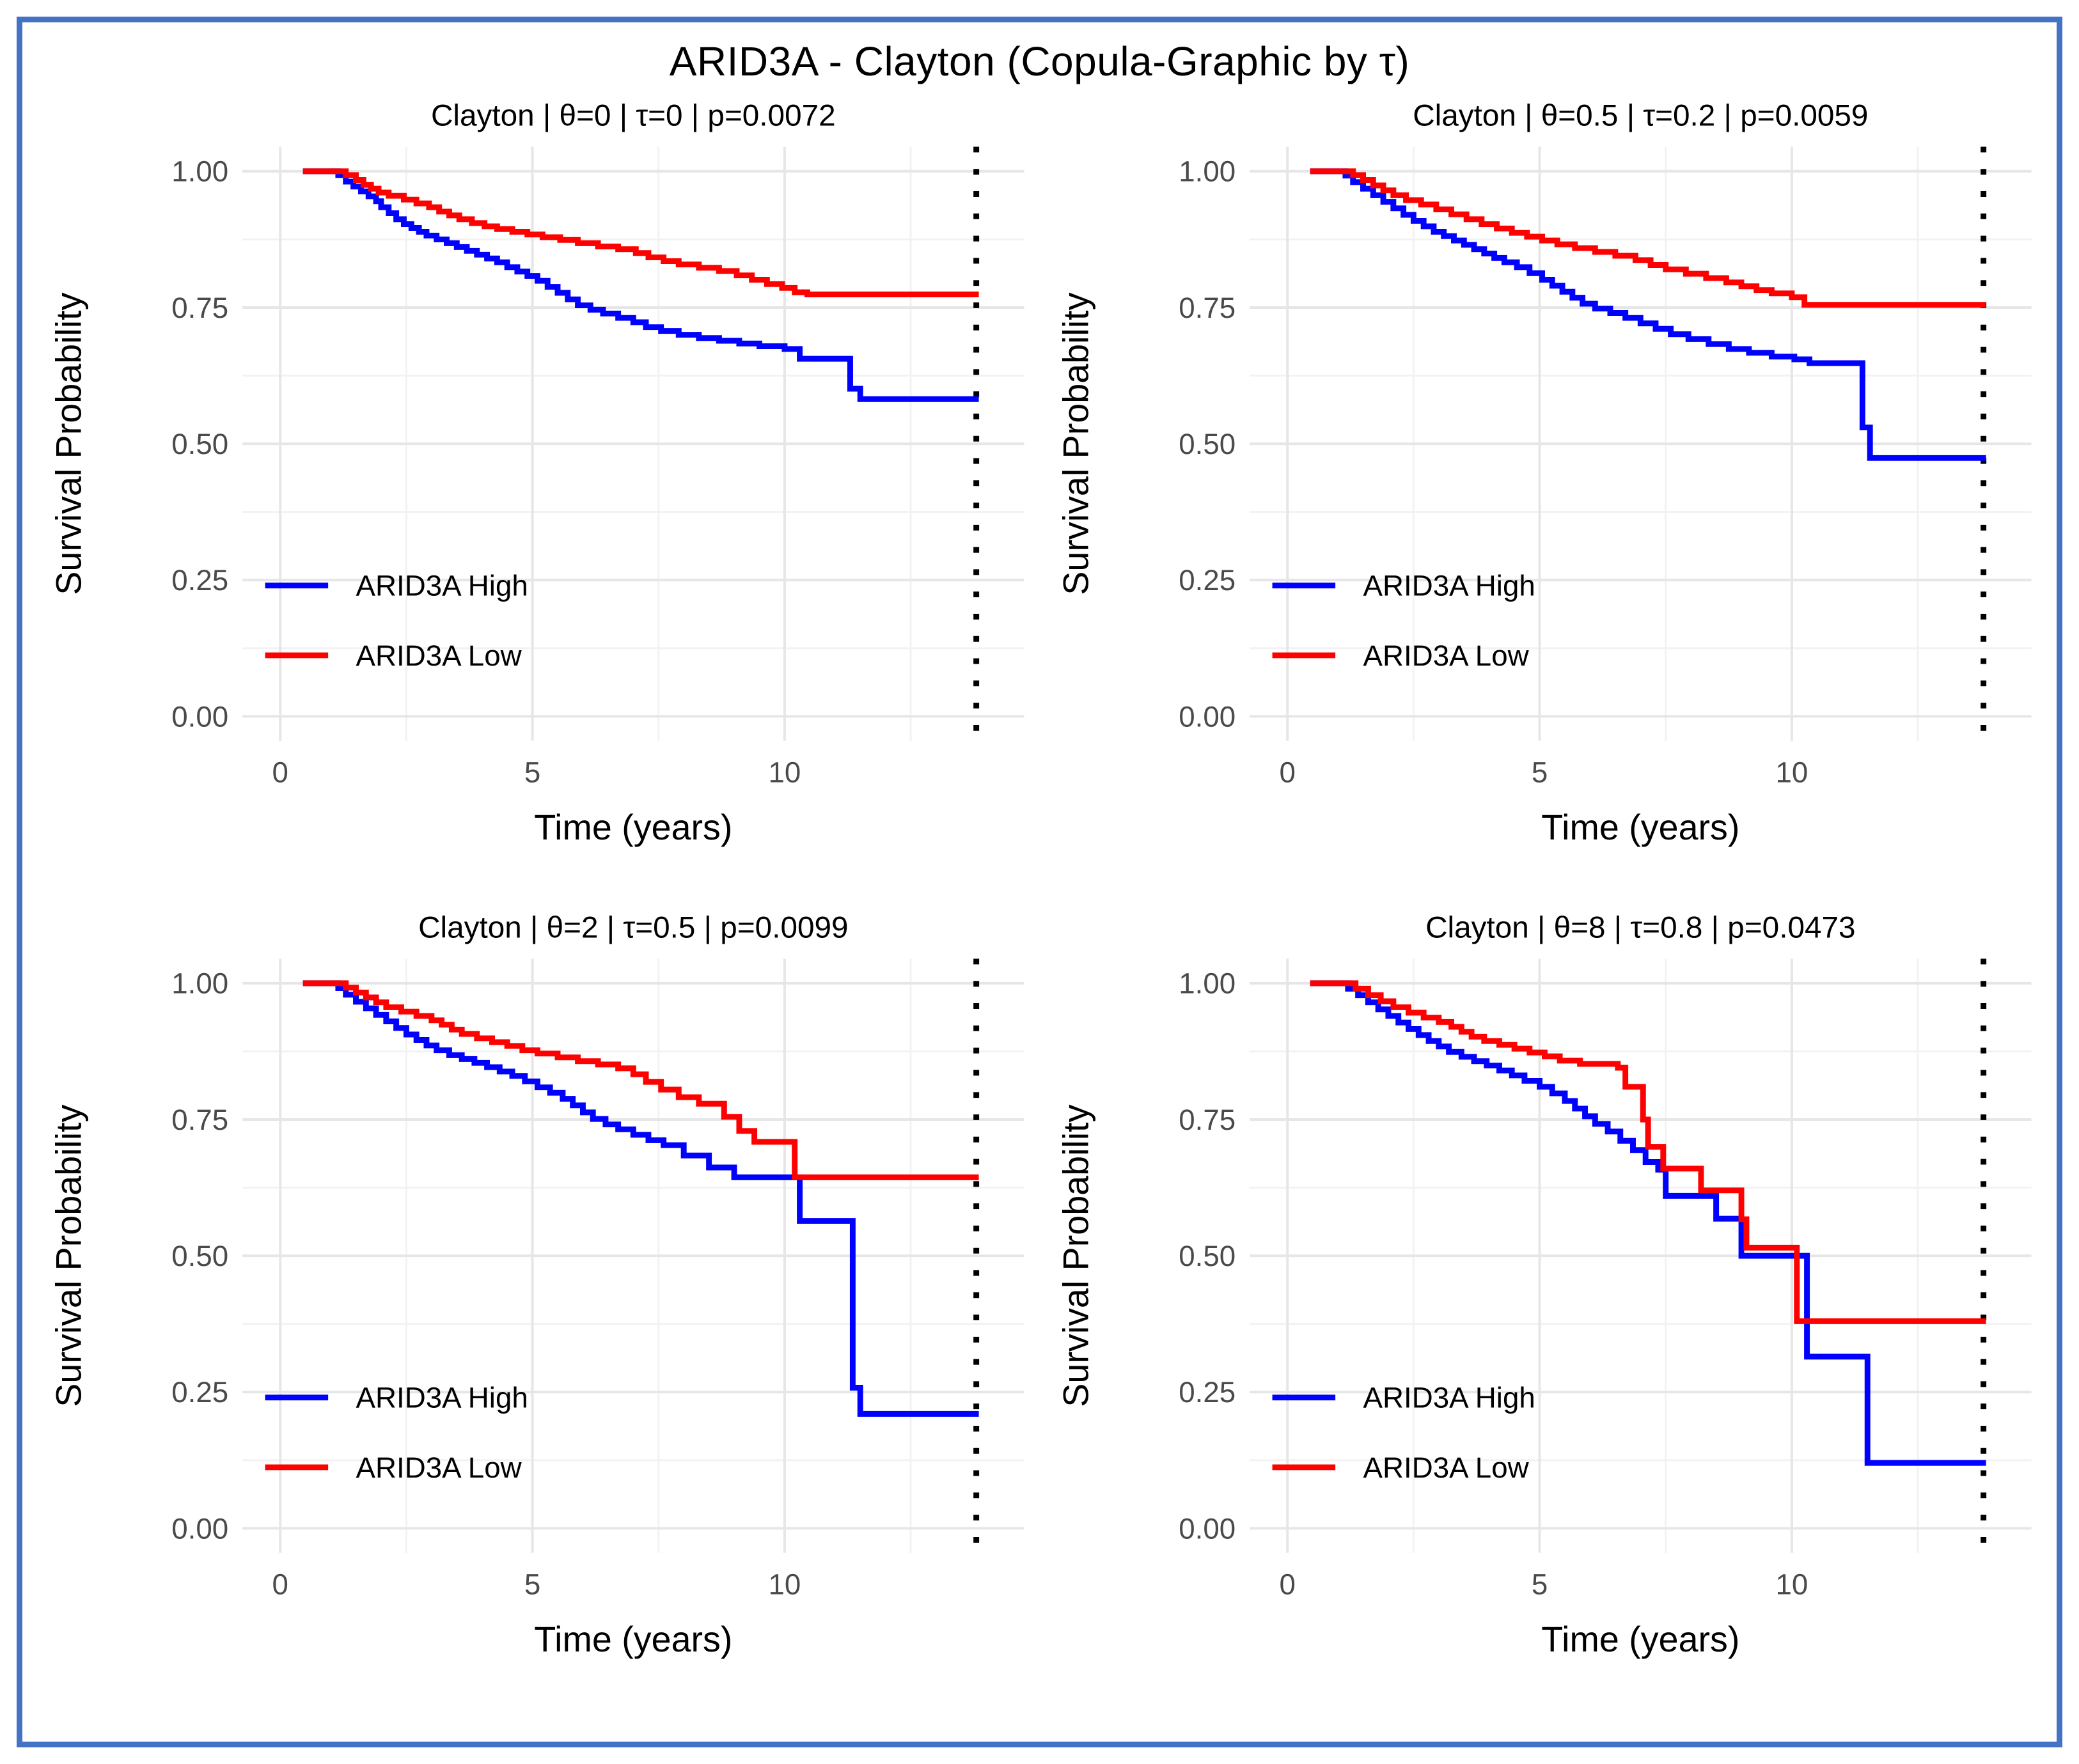 The image size is (2079, 1764). What do you see at coordinates (1039, 61) in the screenshot?
I see `figure-title: ARID3A - Clayton (Copula-Graphic by τ)` at bounding box center [1039, 61].